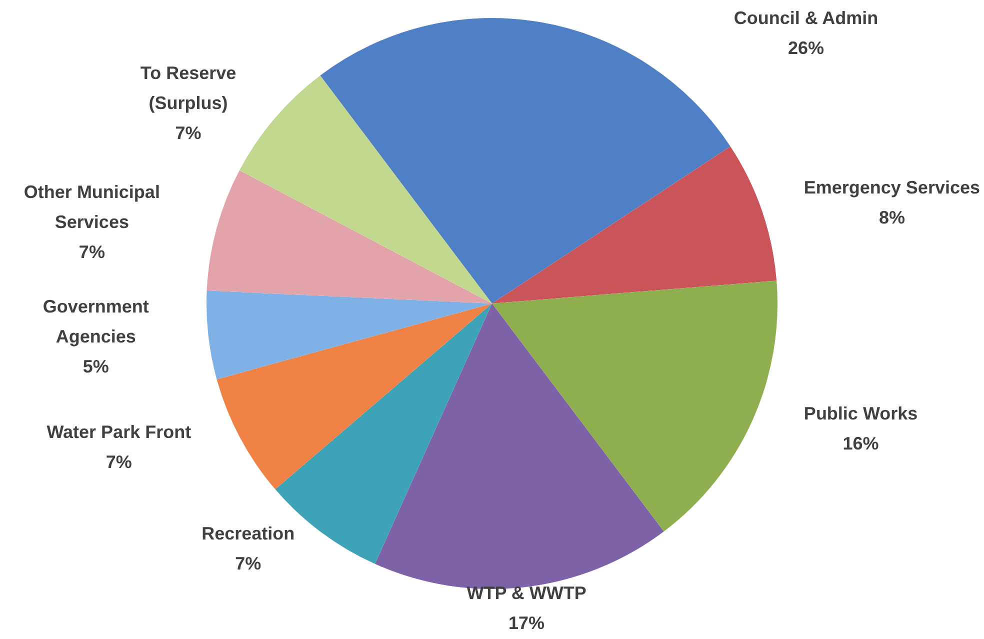 Image resolution: width=984 pixels, height=639 pixels. What do you see at coordinates (892, 187) in the screenshot?
I see `slice-label: Emergency Services` at bounding box center [892, 187].